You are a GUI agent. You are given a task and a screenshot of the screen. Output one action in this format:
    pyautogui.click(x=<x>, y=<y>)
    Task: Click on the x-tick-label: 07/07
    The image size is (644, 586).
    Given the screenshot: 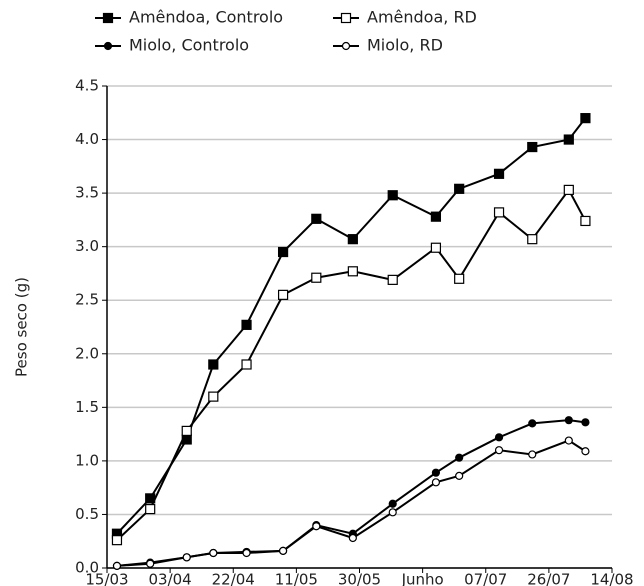 What is the action you would take?
    pyautogui.click(x=485, y=578)
    